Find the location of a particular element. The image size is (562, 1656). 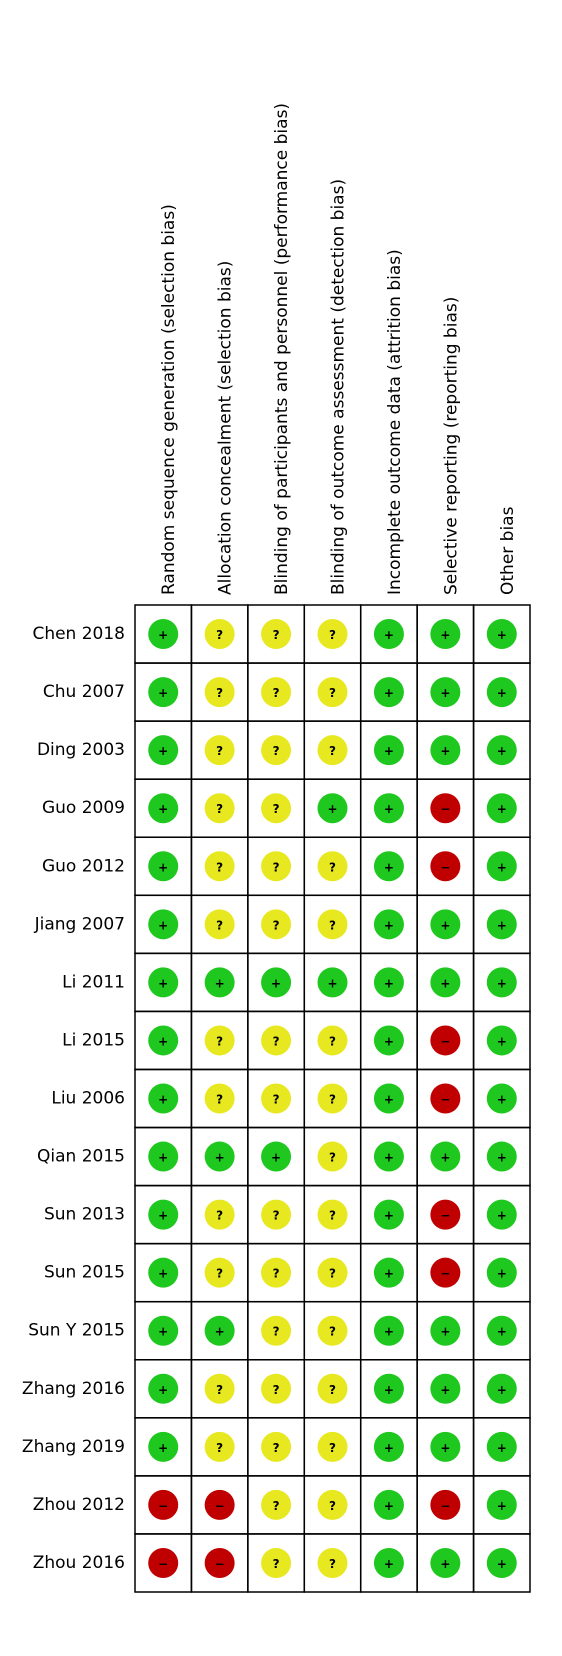

domain-label: Other bias is located at coordinates (508, 550).